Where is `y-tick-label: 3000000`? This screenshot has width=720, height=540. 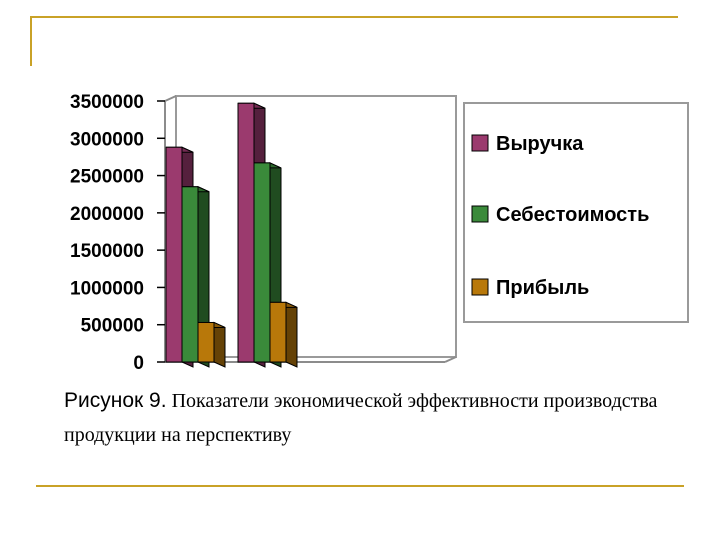 y-tick-label: 3000000 is located at coordinates (107, 139).